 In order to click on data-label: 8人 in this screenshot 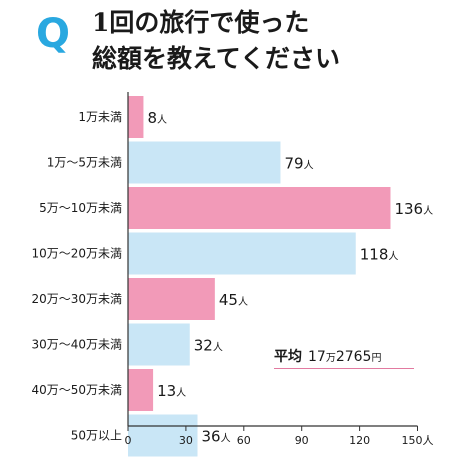, I will do `click(157, 118)`.